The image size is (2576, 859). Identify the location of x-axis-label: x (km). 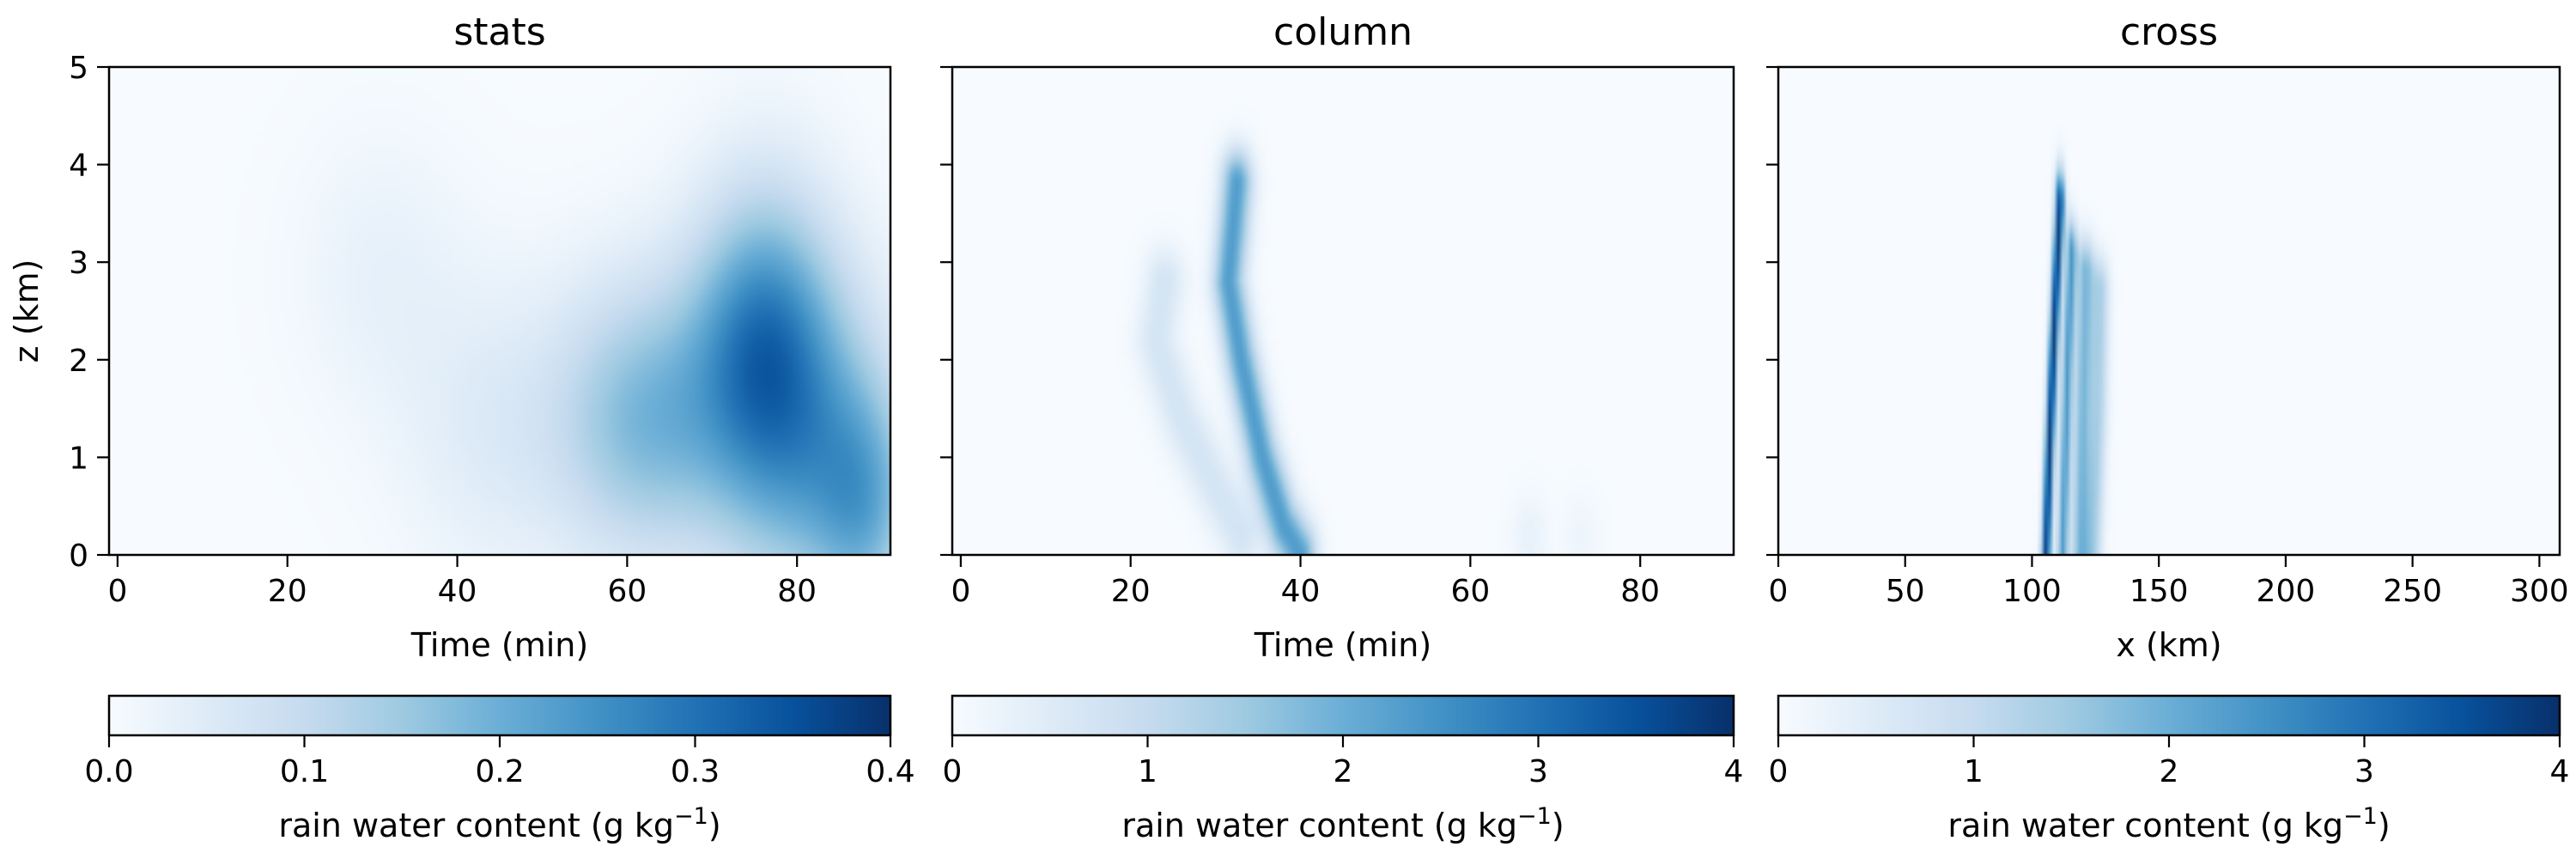
(2168, 645).